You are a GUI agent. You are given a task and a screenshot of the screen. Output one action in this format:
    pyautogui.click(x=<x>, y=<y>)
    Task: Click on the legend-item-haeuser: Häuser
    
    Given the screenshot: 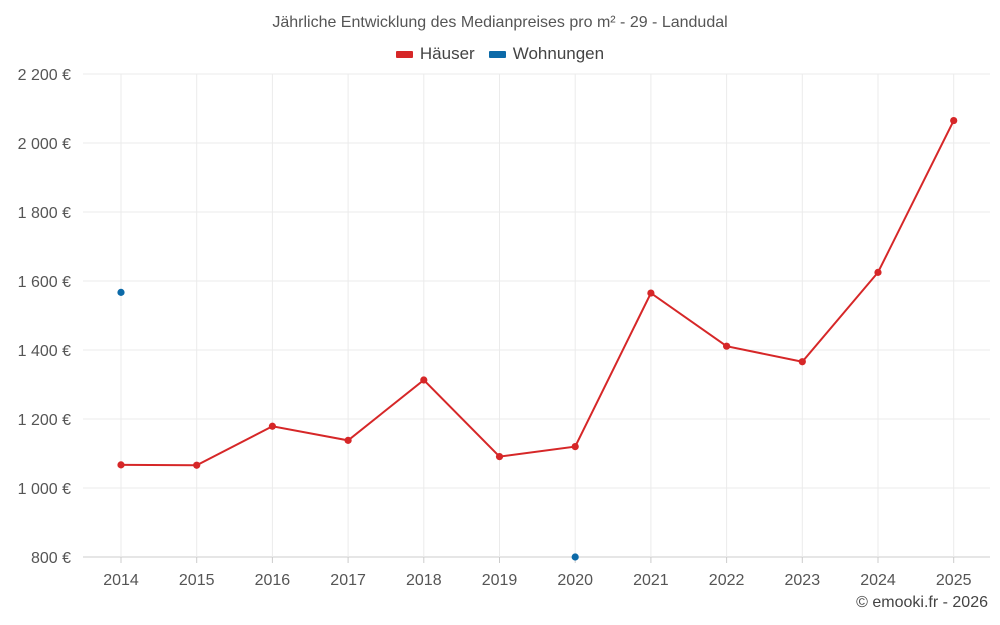 What is the action you would take?
    pyautogui.click(x=435, y=54)
    